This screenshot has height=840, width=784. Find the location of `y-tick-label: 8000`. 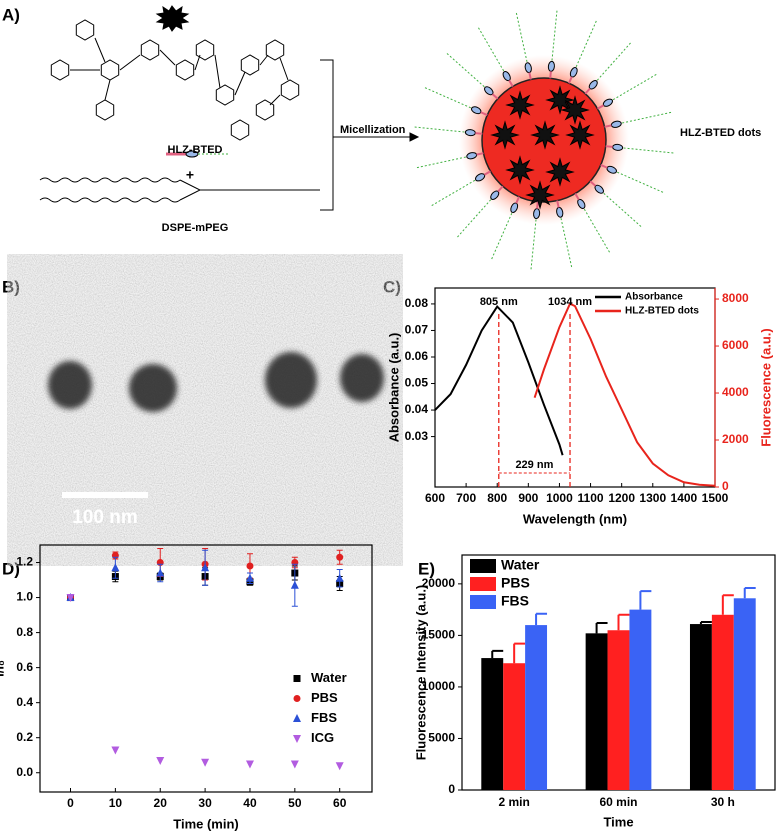

y-tick-label: 8000 is located at coordinates (735, 298).